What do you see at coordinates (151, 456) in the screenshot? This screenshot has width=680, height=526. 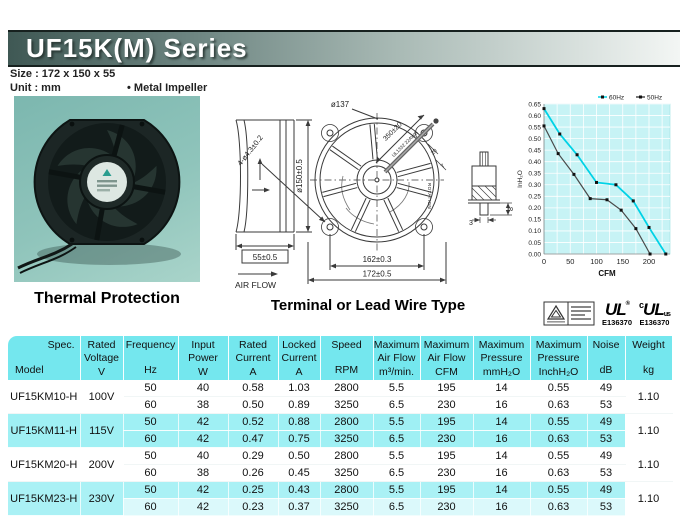 I see `value-cell: 50` at bounding box center [151, 456].